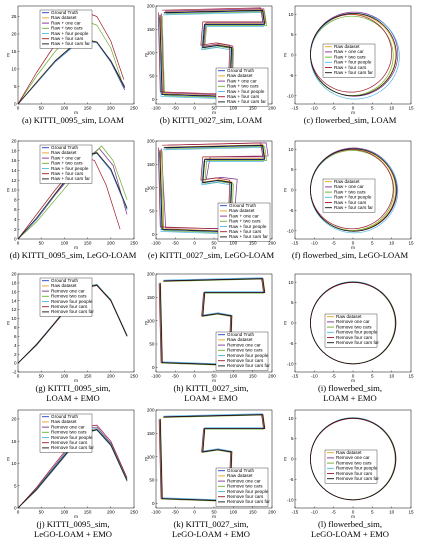  I want to click on panel-caption: (f) flowerbed_sim, LeGO-LOAM, so click(350, 255).